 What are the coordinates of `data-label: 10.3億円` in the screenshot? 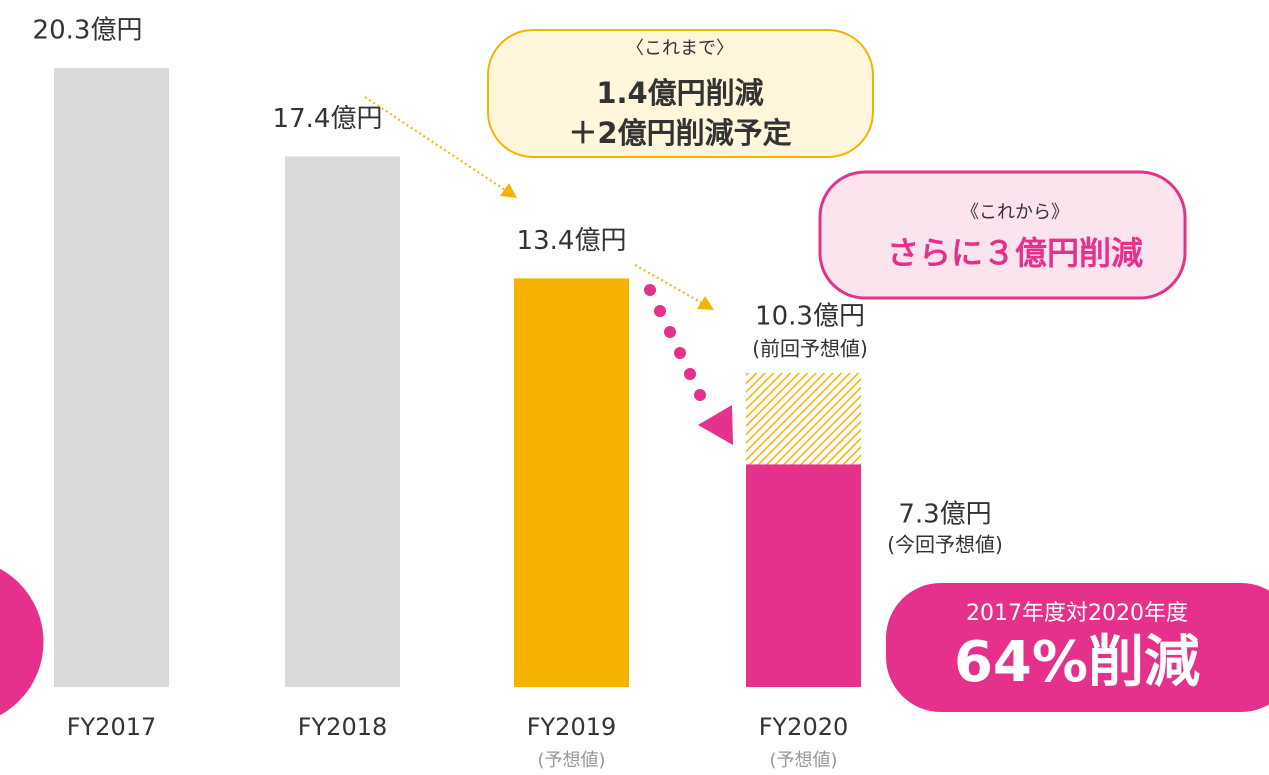 It's located at (810, 317).